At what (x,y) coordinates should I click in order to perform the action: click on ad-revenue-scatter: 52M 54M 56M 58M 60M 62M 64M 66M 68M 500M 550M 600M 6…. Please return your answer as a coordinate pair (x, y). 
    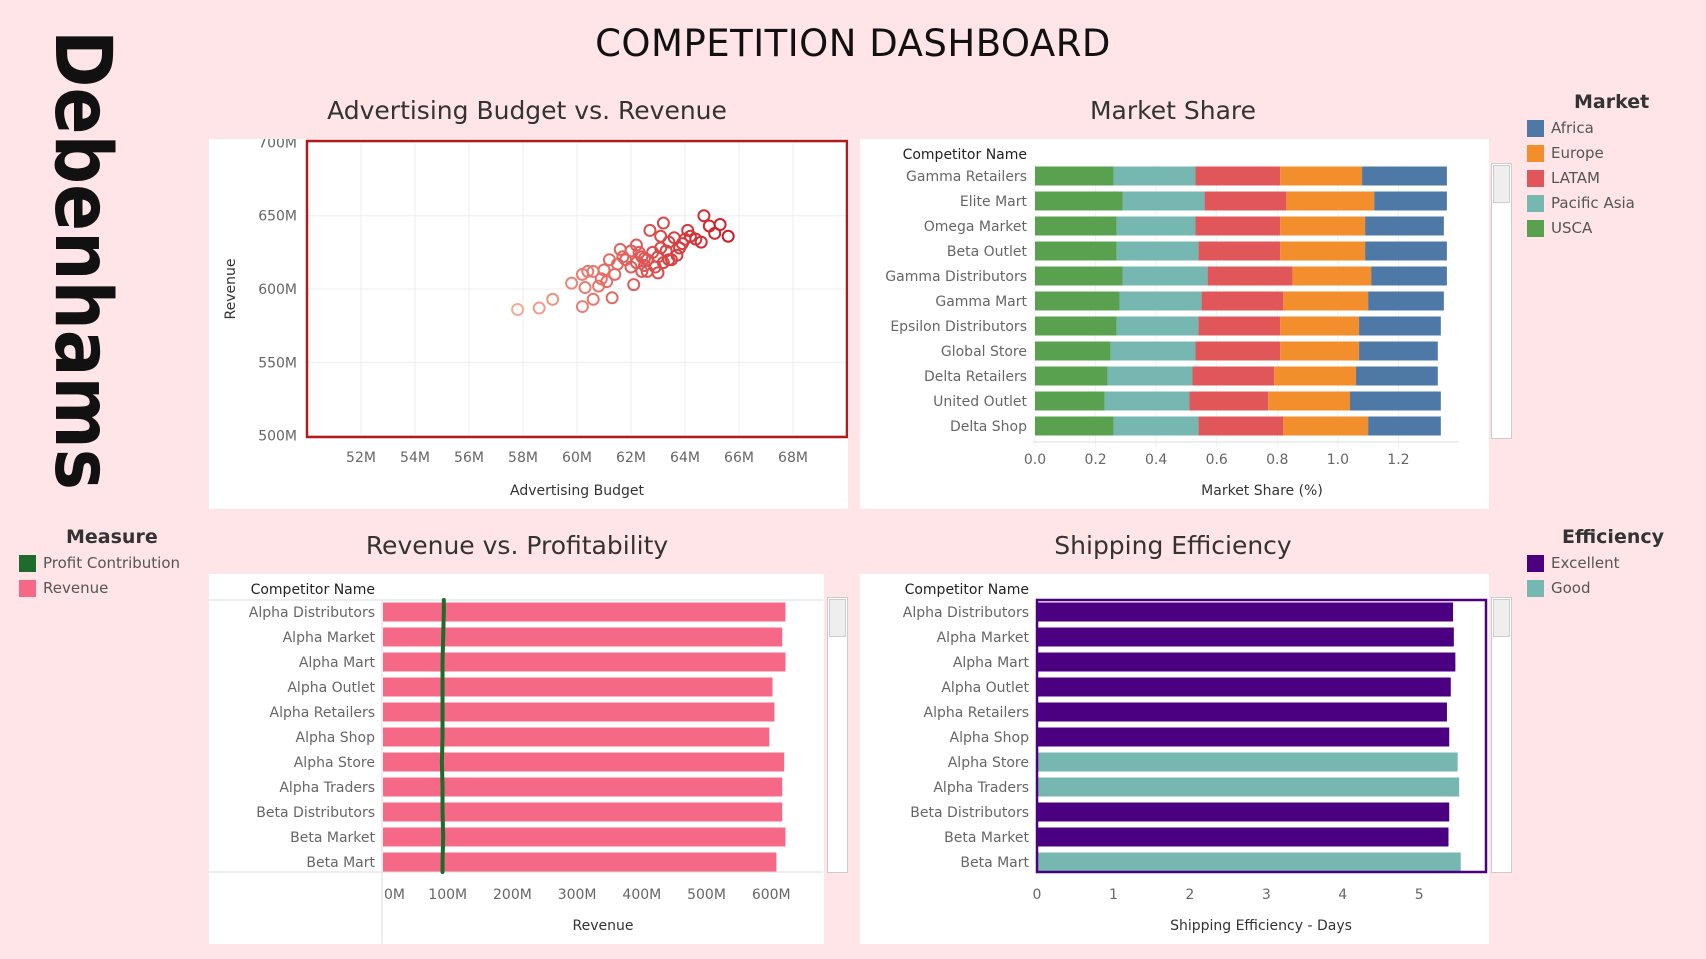
    Looking at the image, I should click on (529, 322).